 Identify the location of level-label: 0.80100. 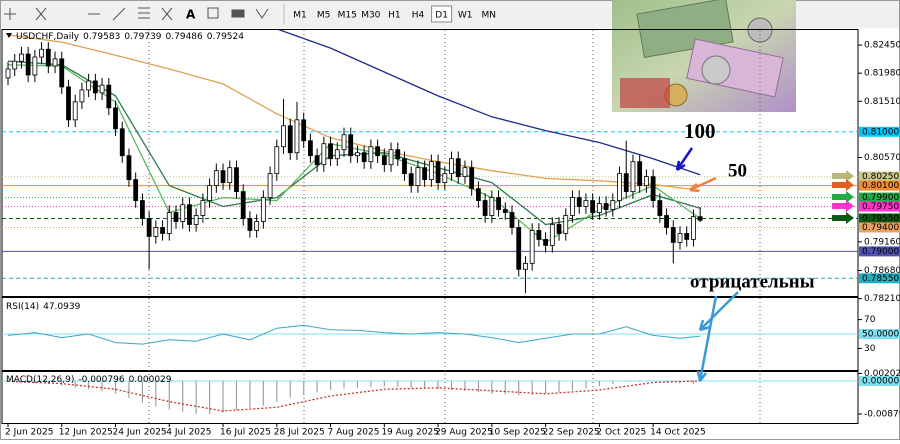
(880, 186).